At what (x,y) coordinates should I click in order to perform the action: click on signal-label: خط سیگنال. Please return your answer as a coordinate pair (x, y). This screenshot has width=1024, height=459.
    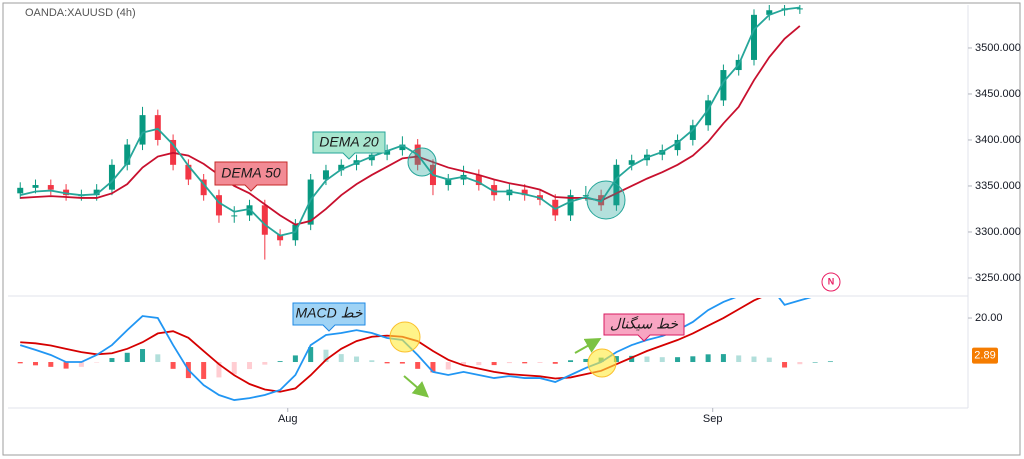
    Looking at the image, I should click on (644, 324).